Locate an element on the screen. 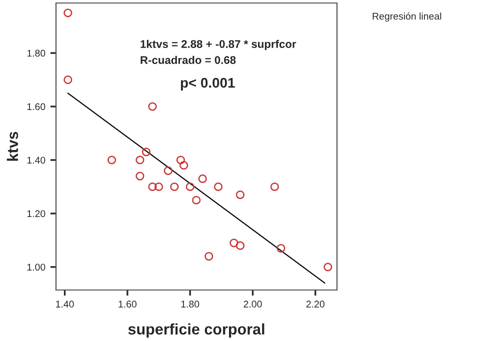 The width and height of the screenshot is (488, 341). annotation: R-cuadrado = 0.68 is located at coordinates (188, 60).